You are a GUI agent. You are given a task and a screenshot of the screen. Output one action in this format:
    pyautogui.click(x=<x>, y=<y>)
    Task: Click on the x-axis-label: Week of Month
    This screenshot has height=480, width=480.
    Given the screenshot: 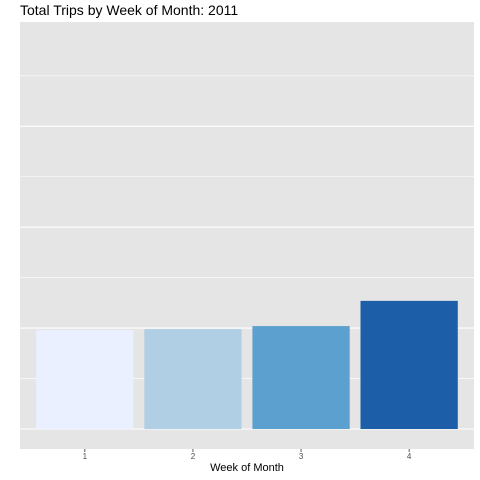 What is the action you would take?
    pyautogui.click(x=247, y=468)
    